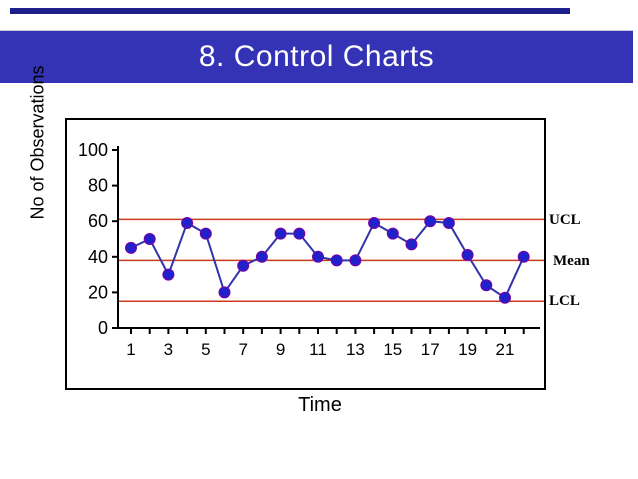  Describe the element at coordinates (37, 142) in the screenshot. I see `y-axis-title: No of Observations` at that location.